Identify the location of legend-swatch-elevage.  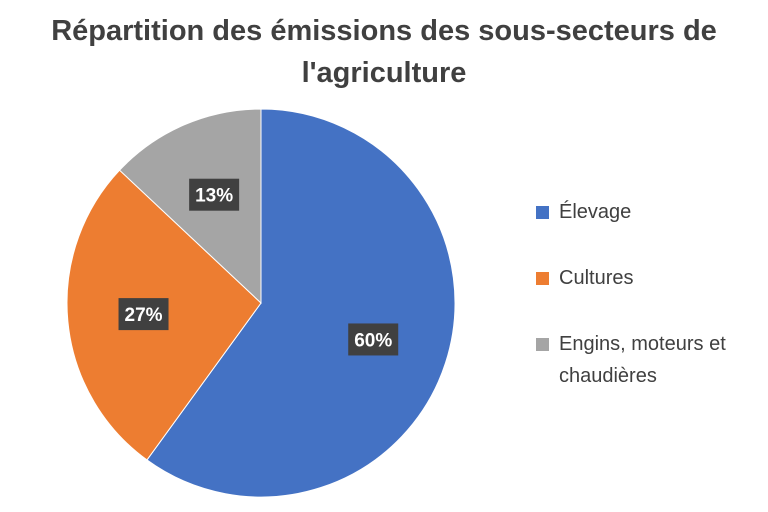
(542, 212).